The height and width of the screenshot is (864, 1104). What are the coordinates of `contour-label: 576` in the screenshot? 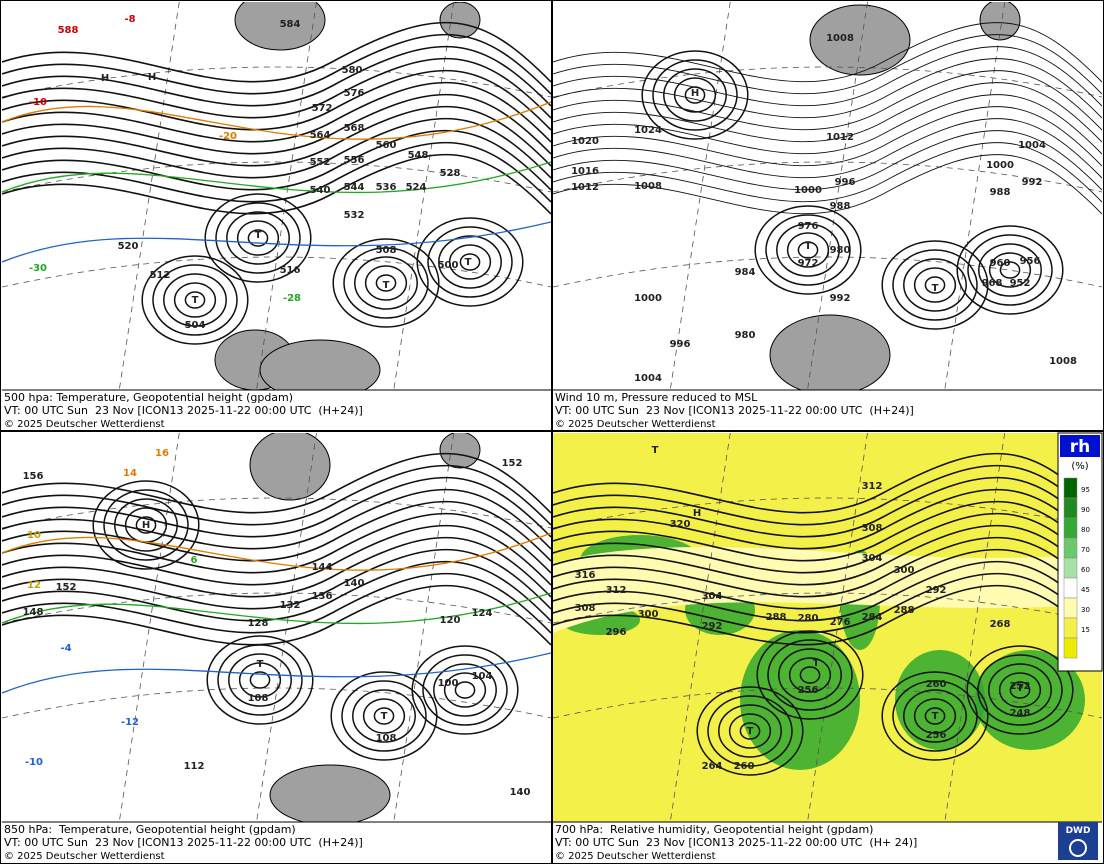 It's located at (354, 93).